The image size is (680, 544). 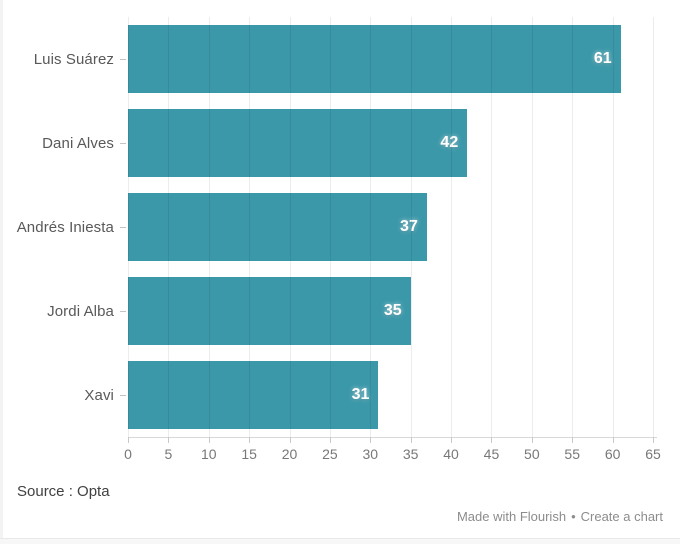 I want to click on x-tick-label: 55, so click(x=572, y=454).